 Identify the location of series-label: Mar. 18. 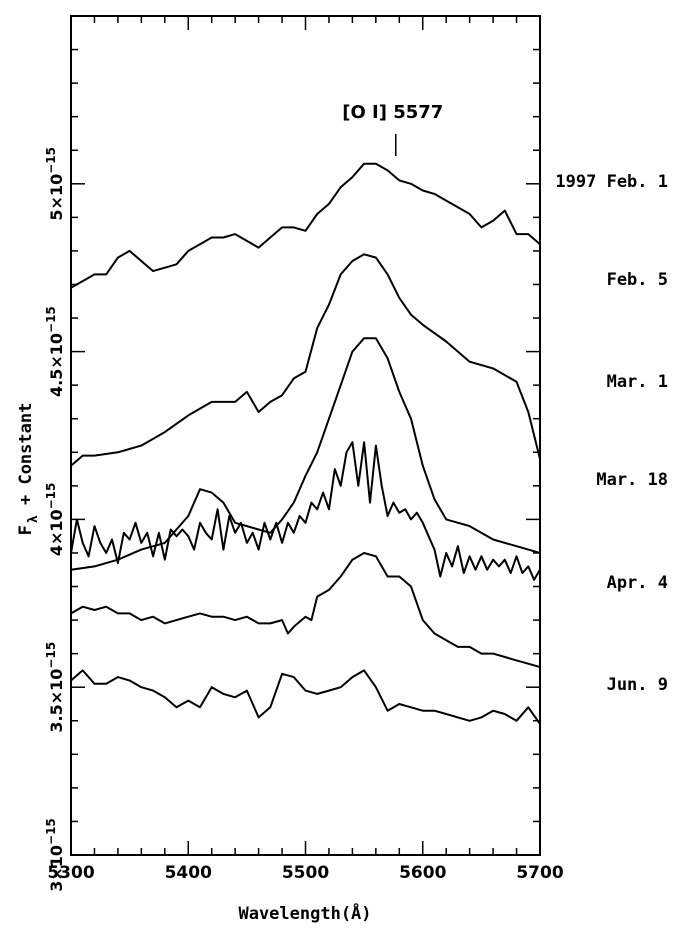
(632, 480).